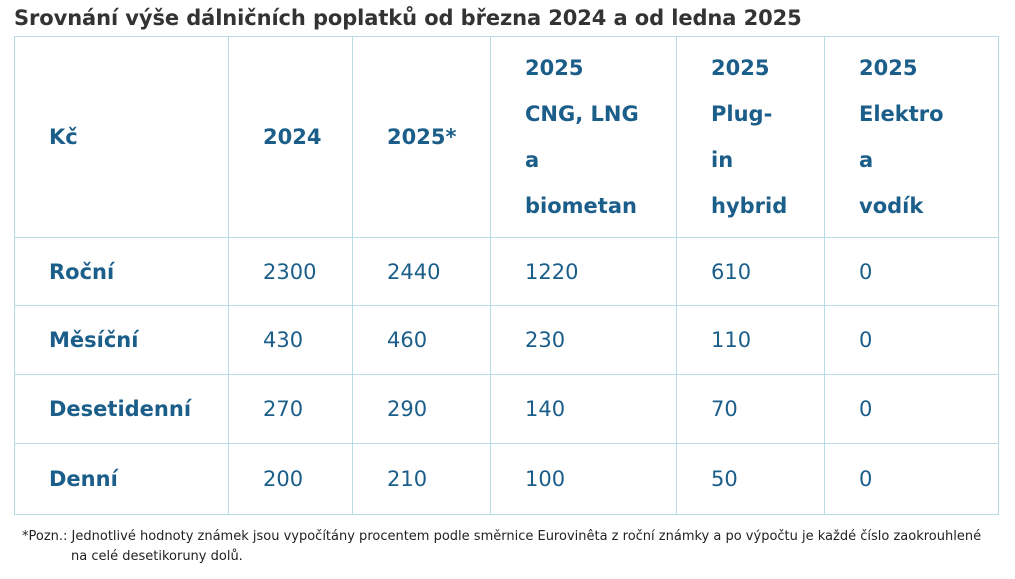  What do you see at coordinates (750, 340) in the screenshot?
I see `table-cell: 110` at bounding box center [750, 340].